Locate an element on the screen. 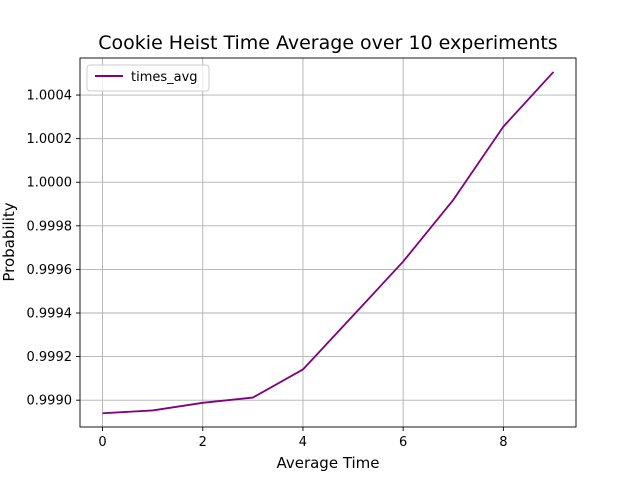 The width and height of the screenshot is (640, 480). y-tick-label: 0.9998 is located at coordinates (50, 226).